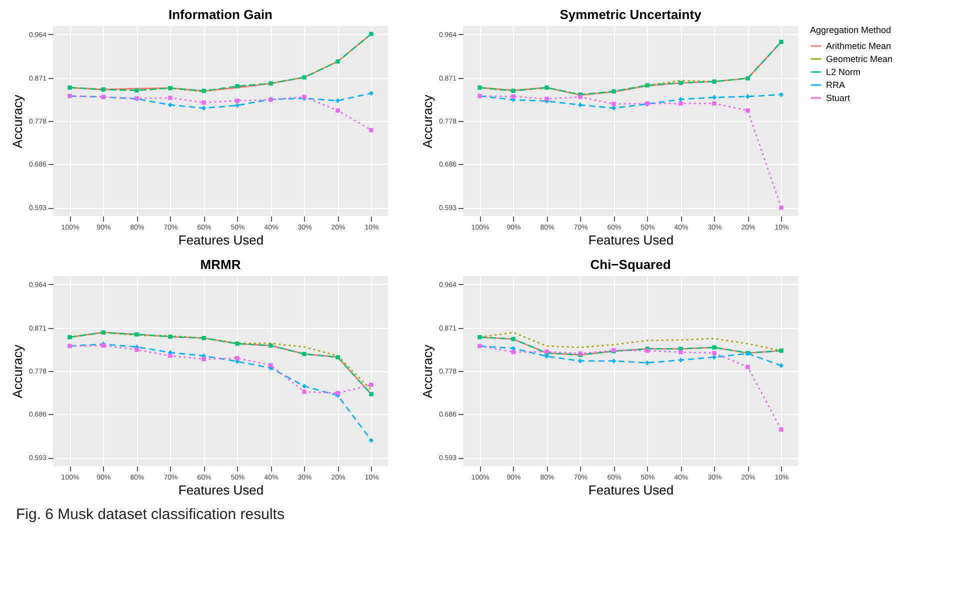  Describe the element at coordinates (221, 264) in the screenshot. I see `chart-title: MRMR` at that location.